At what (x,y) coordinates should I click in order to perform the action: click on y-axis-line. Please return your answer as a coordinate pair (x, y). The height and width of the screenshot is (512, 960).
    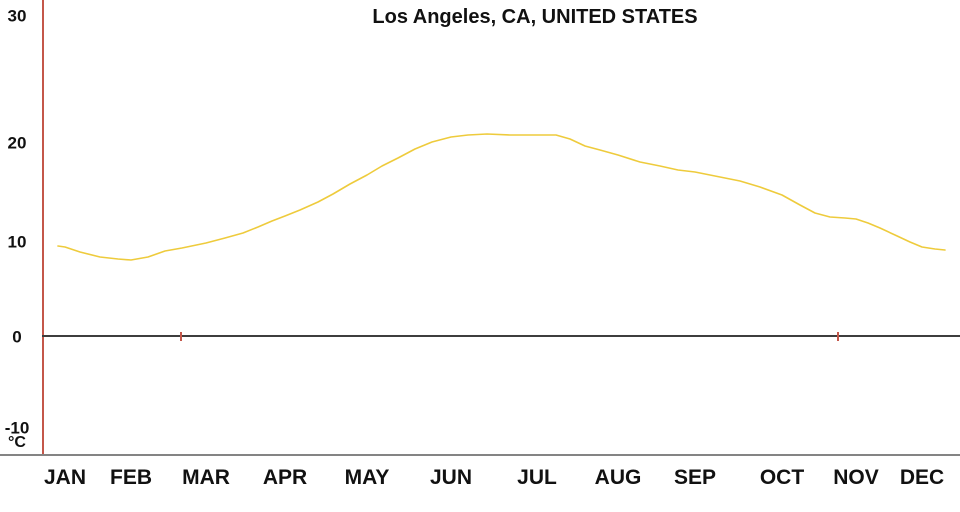
    Looking at the image, I should click on (43, 227).